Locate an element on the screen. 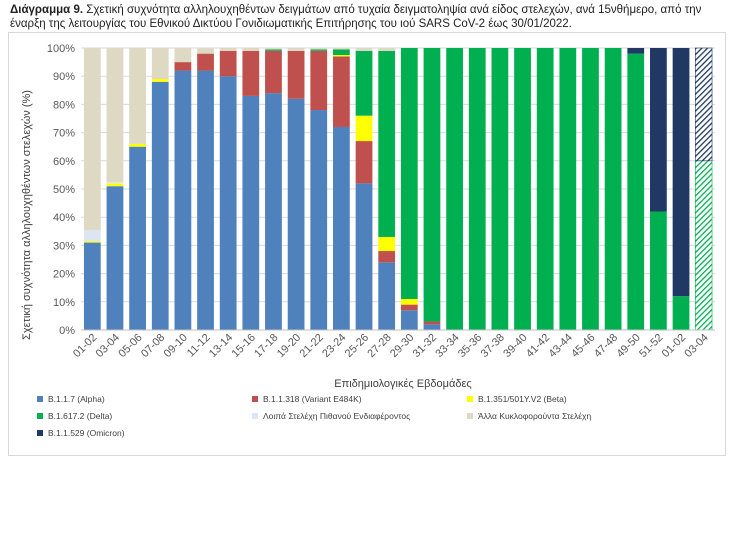  x-tick-label: 19-20 is located at coordinates (289, 346).